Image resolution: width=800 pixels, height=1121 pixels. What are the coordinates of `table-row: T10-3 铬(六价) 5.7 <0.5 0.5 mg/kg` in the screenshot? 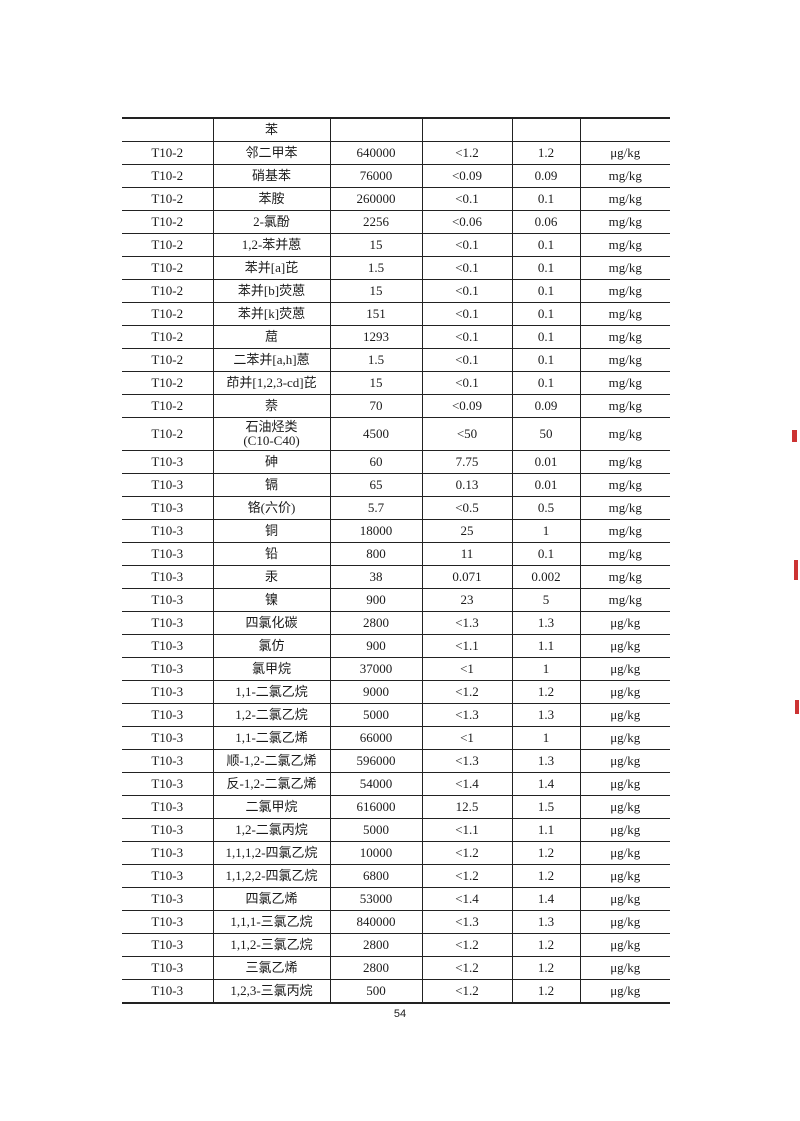 It's located at (396, 508).